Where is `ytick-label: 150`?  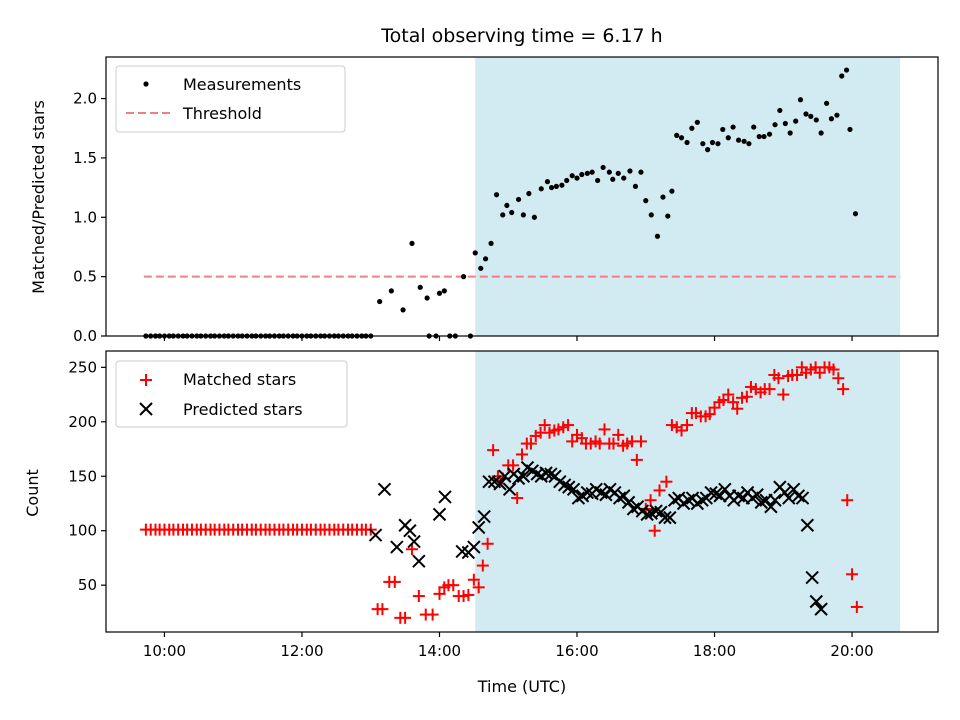 ytick-label: 150 is located at coordinates (82, 476).